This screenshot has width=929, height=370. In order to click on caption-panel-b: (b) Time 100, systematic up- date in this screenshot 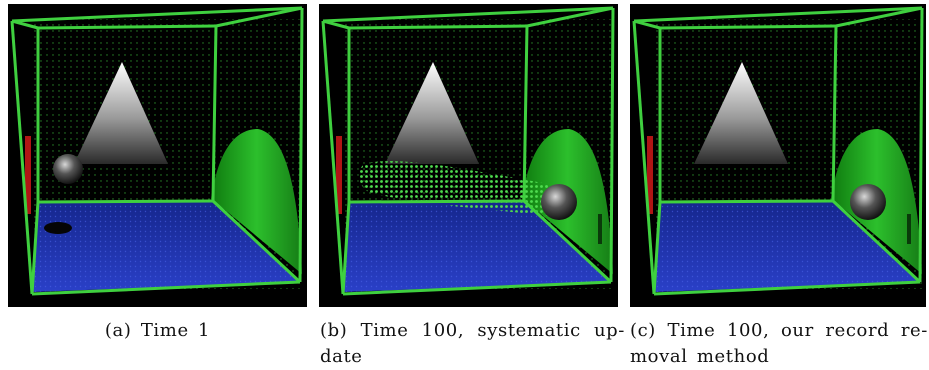, I will do `click(472, 343)`.